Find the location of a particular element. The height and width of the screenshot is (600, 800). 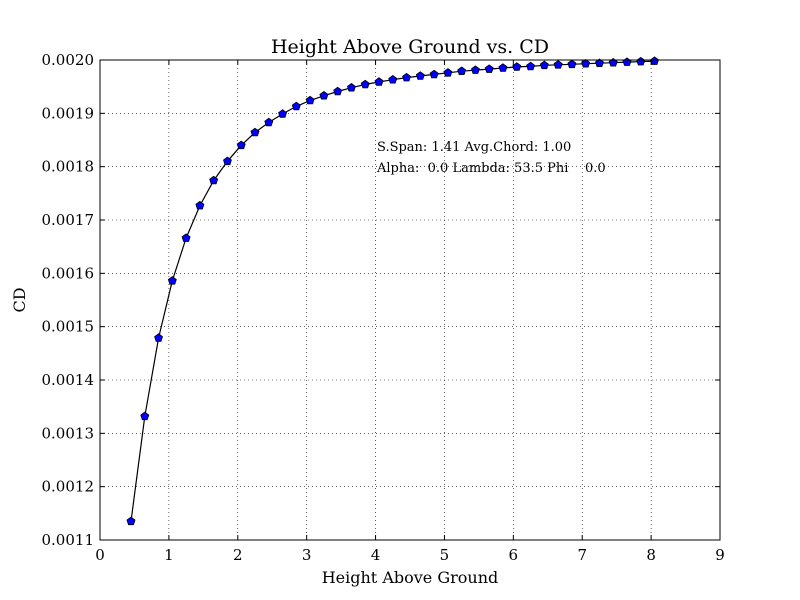

annotation-alpha-lambda-phi: Alpha: 0.0 Lambda: 53.5 Phi 0.0 is located at coordinates (491, 168).